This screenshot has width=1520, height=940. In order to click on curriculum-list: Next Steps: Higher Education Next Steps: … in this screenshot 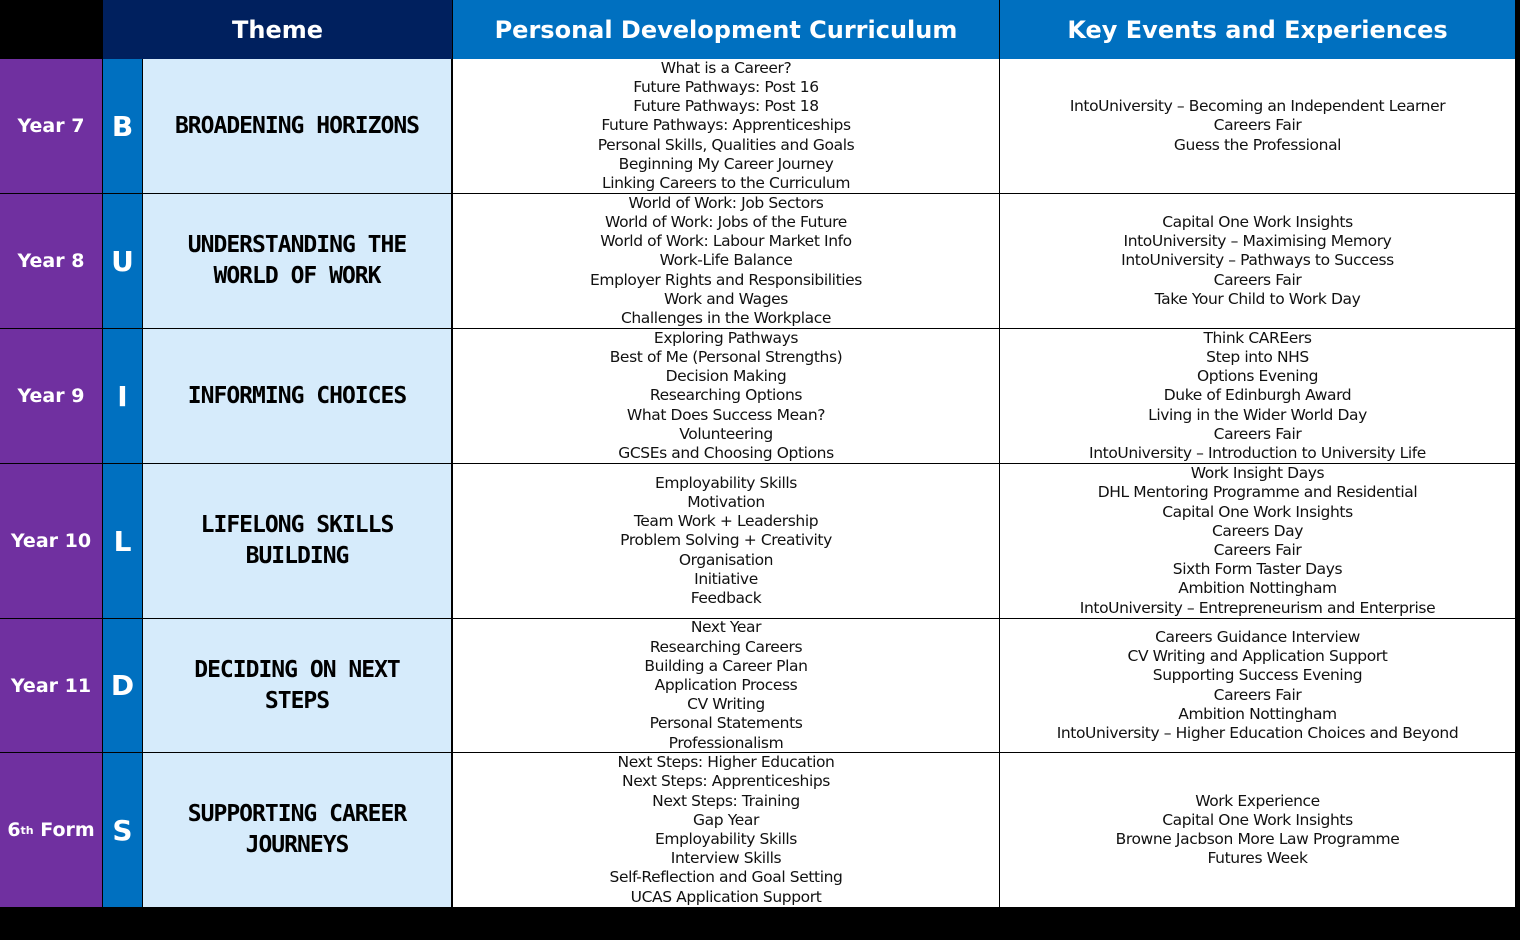, I will do `click(726, 830)`.